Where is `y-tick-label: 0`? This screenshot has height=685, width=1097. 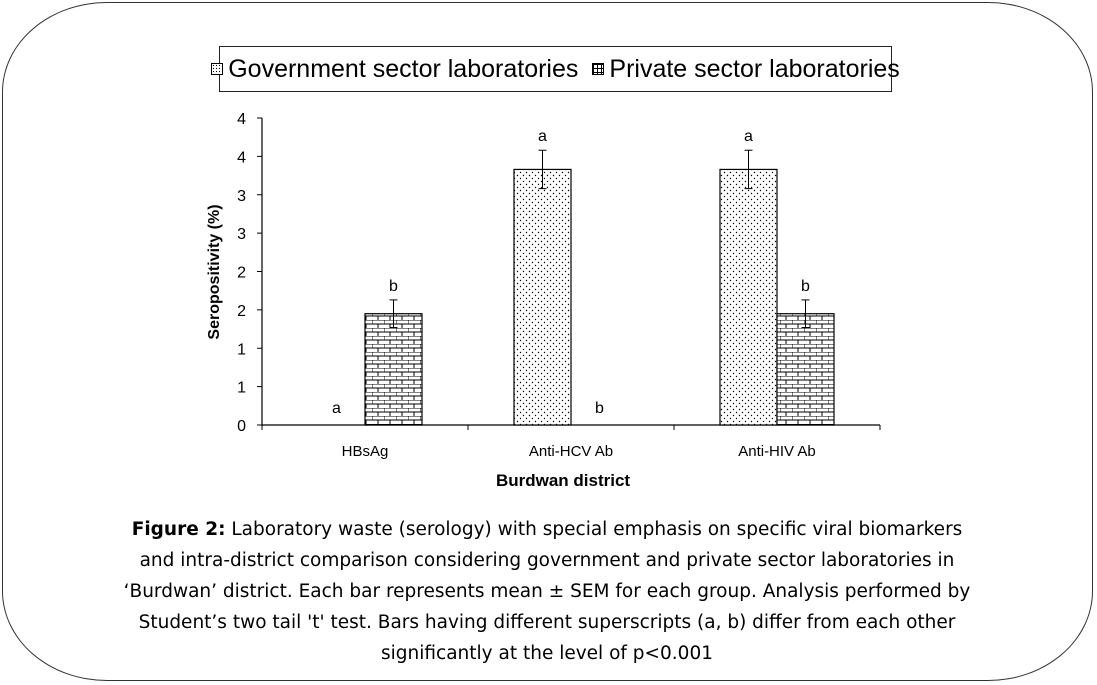 y-tick-label: 0 is located at coordinates (241, 426).